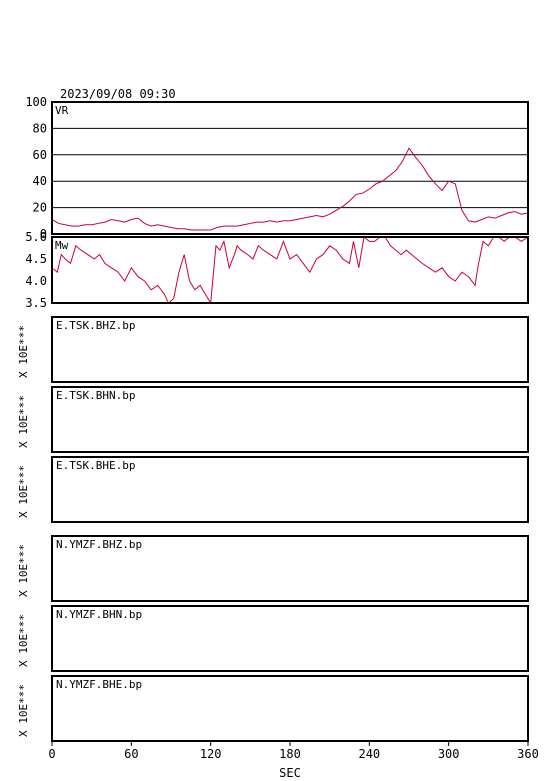 The width and height of the screenshot is (554, 781). What do you see at coordinates (40, 208) in the screenshot?
I see `vr-y-tick-label: 20` at bounding box center [40, 208].